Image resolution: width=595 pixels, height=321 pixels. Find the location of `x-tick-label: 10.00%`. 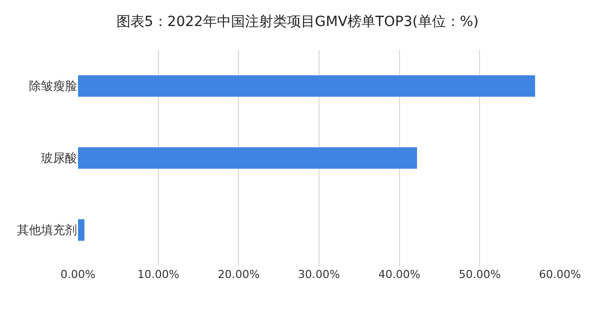

x-tick-label: 10.00% is located at coordinates (158, 274).